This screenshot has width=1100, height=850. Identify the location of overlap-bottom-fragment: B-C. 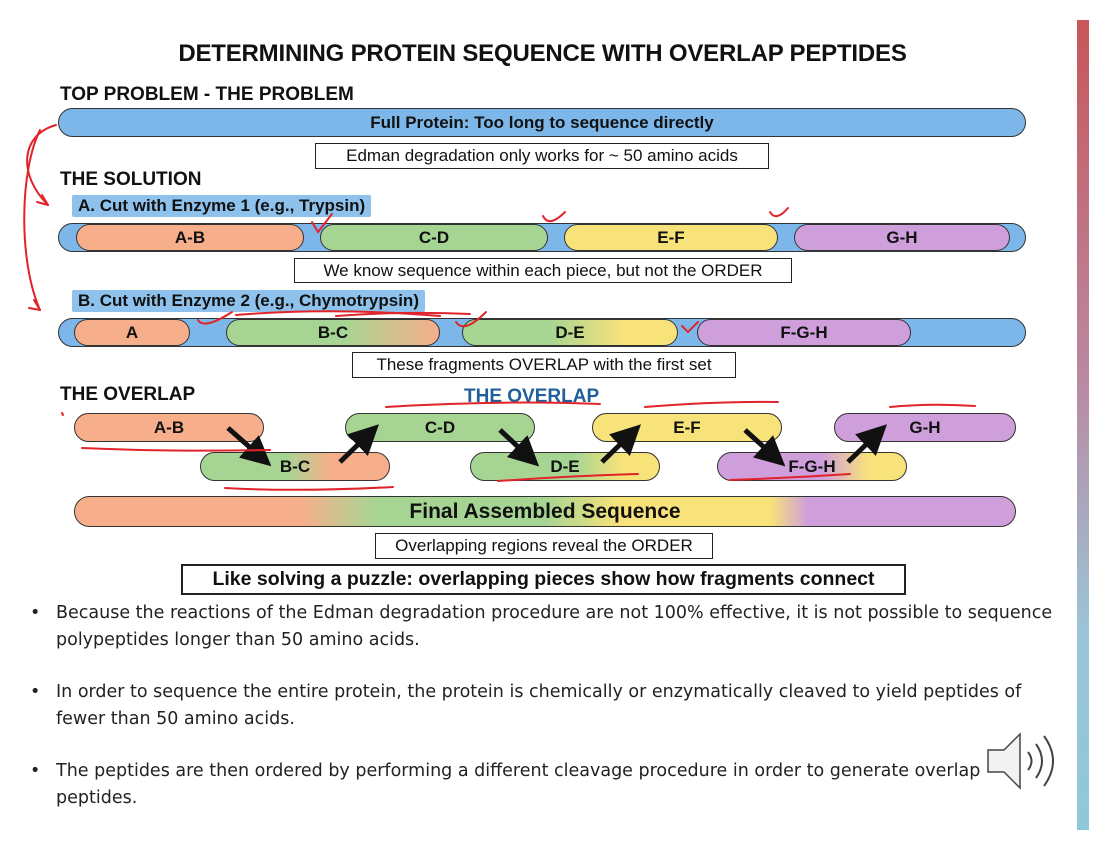
(295, 466).